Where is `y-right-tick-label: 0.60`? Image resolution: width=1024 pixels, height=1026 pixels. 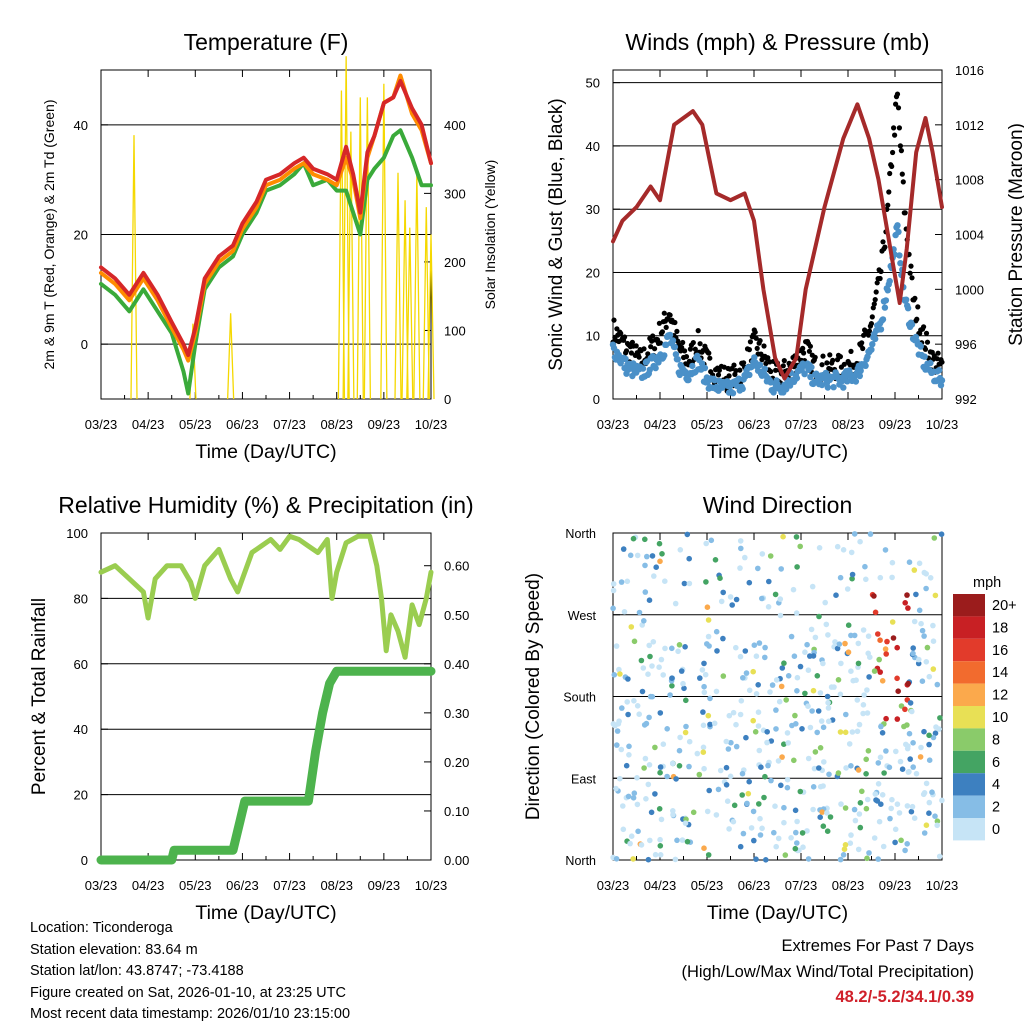
y-right-tick-label: 0.60 is located at coordinates (456, 566).